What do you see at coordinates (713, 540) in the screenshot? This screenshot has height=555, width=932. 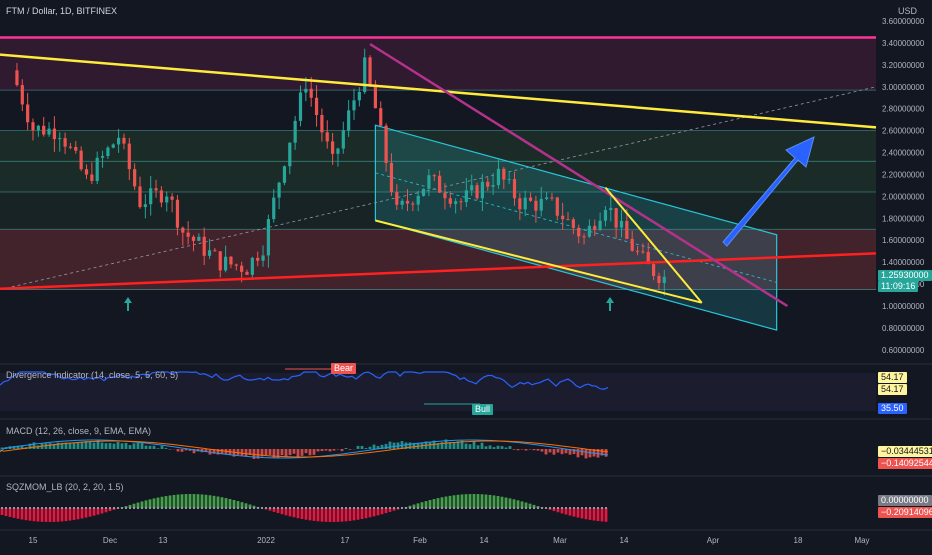 I see `time-tick-label: Apr` at bounding box center [713, 540].